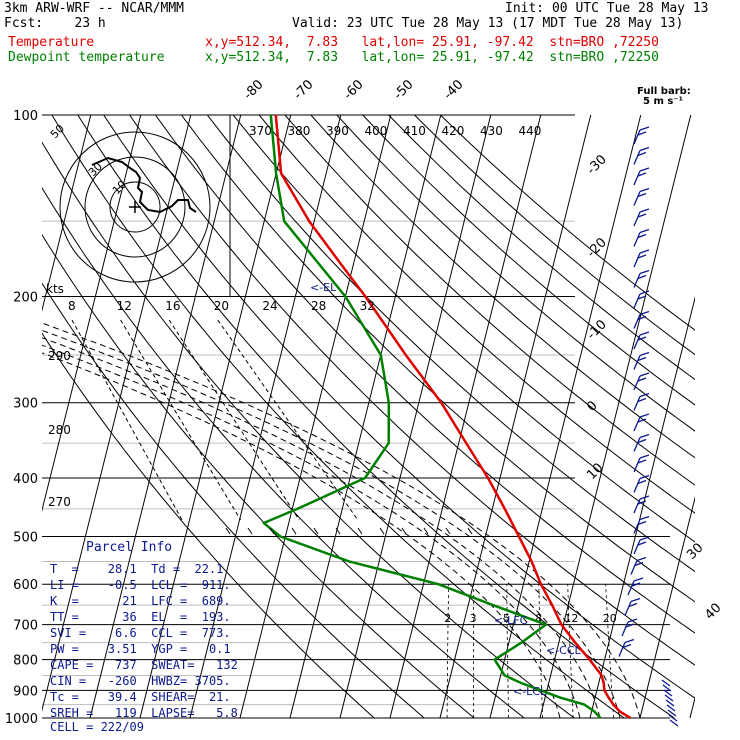  I want to click on wind-scale-tick-label: 32, so click(367, 306).